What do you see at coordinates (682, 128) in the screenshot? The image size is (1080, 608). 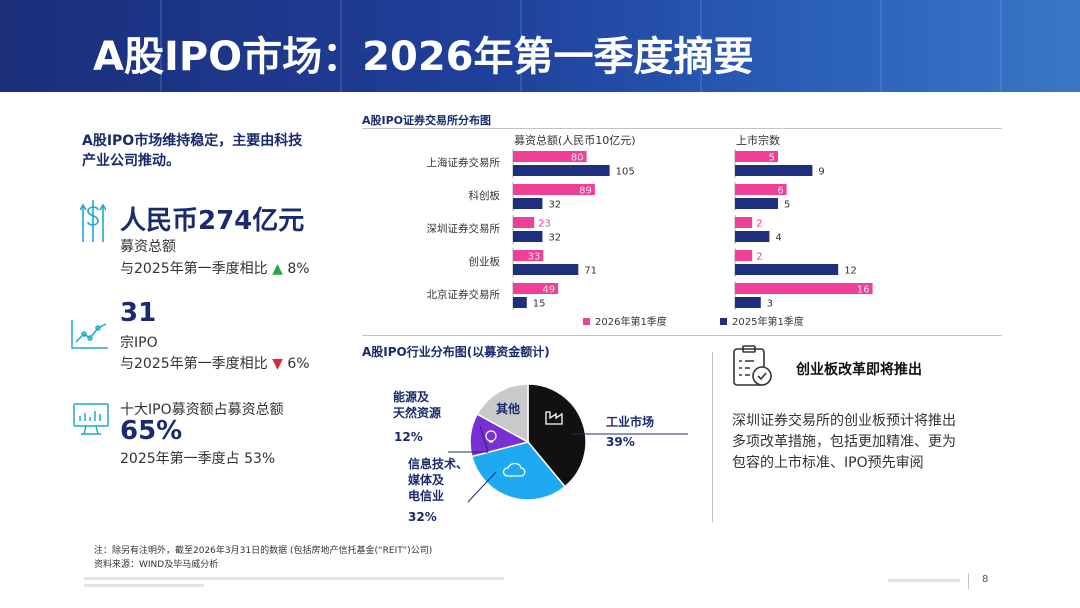 I see `section-divider` at bounding box center [682, 128].